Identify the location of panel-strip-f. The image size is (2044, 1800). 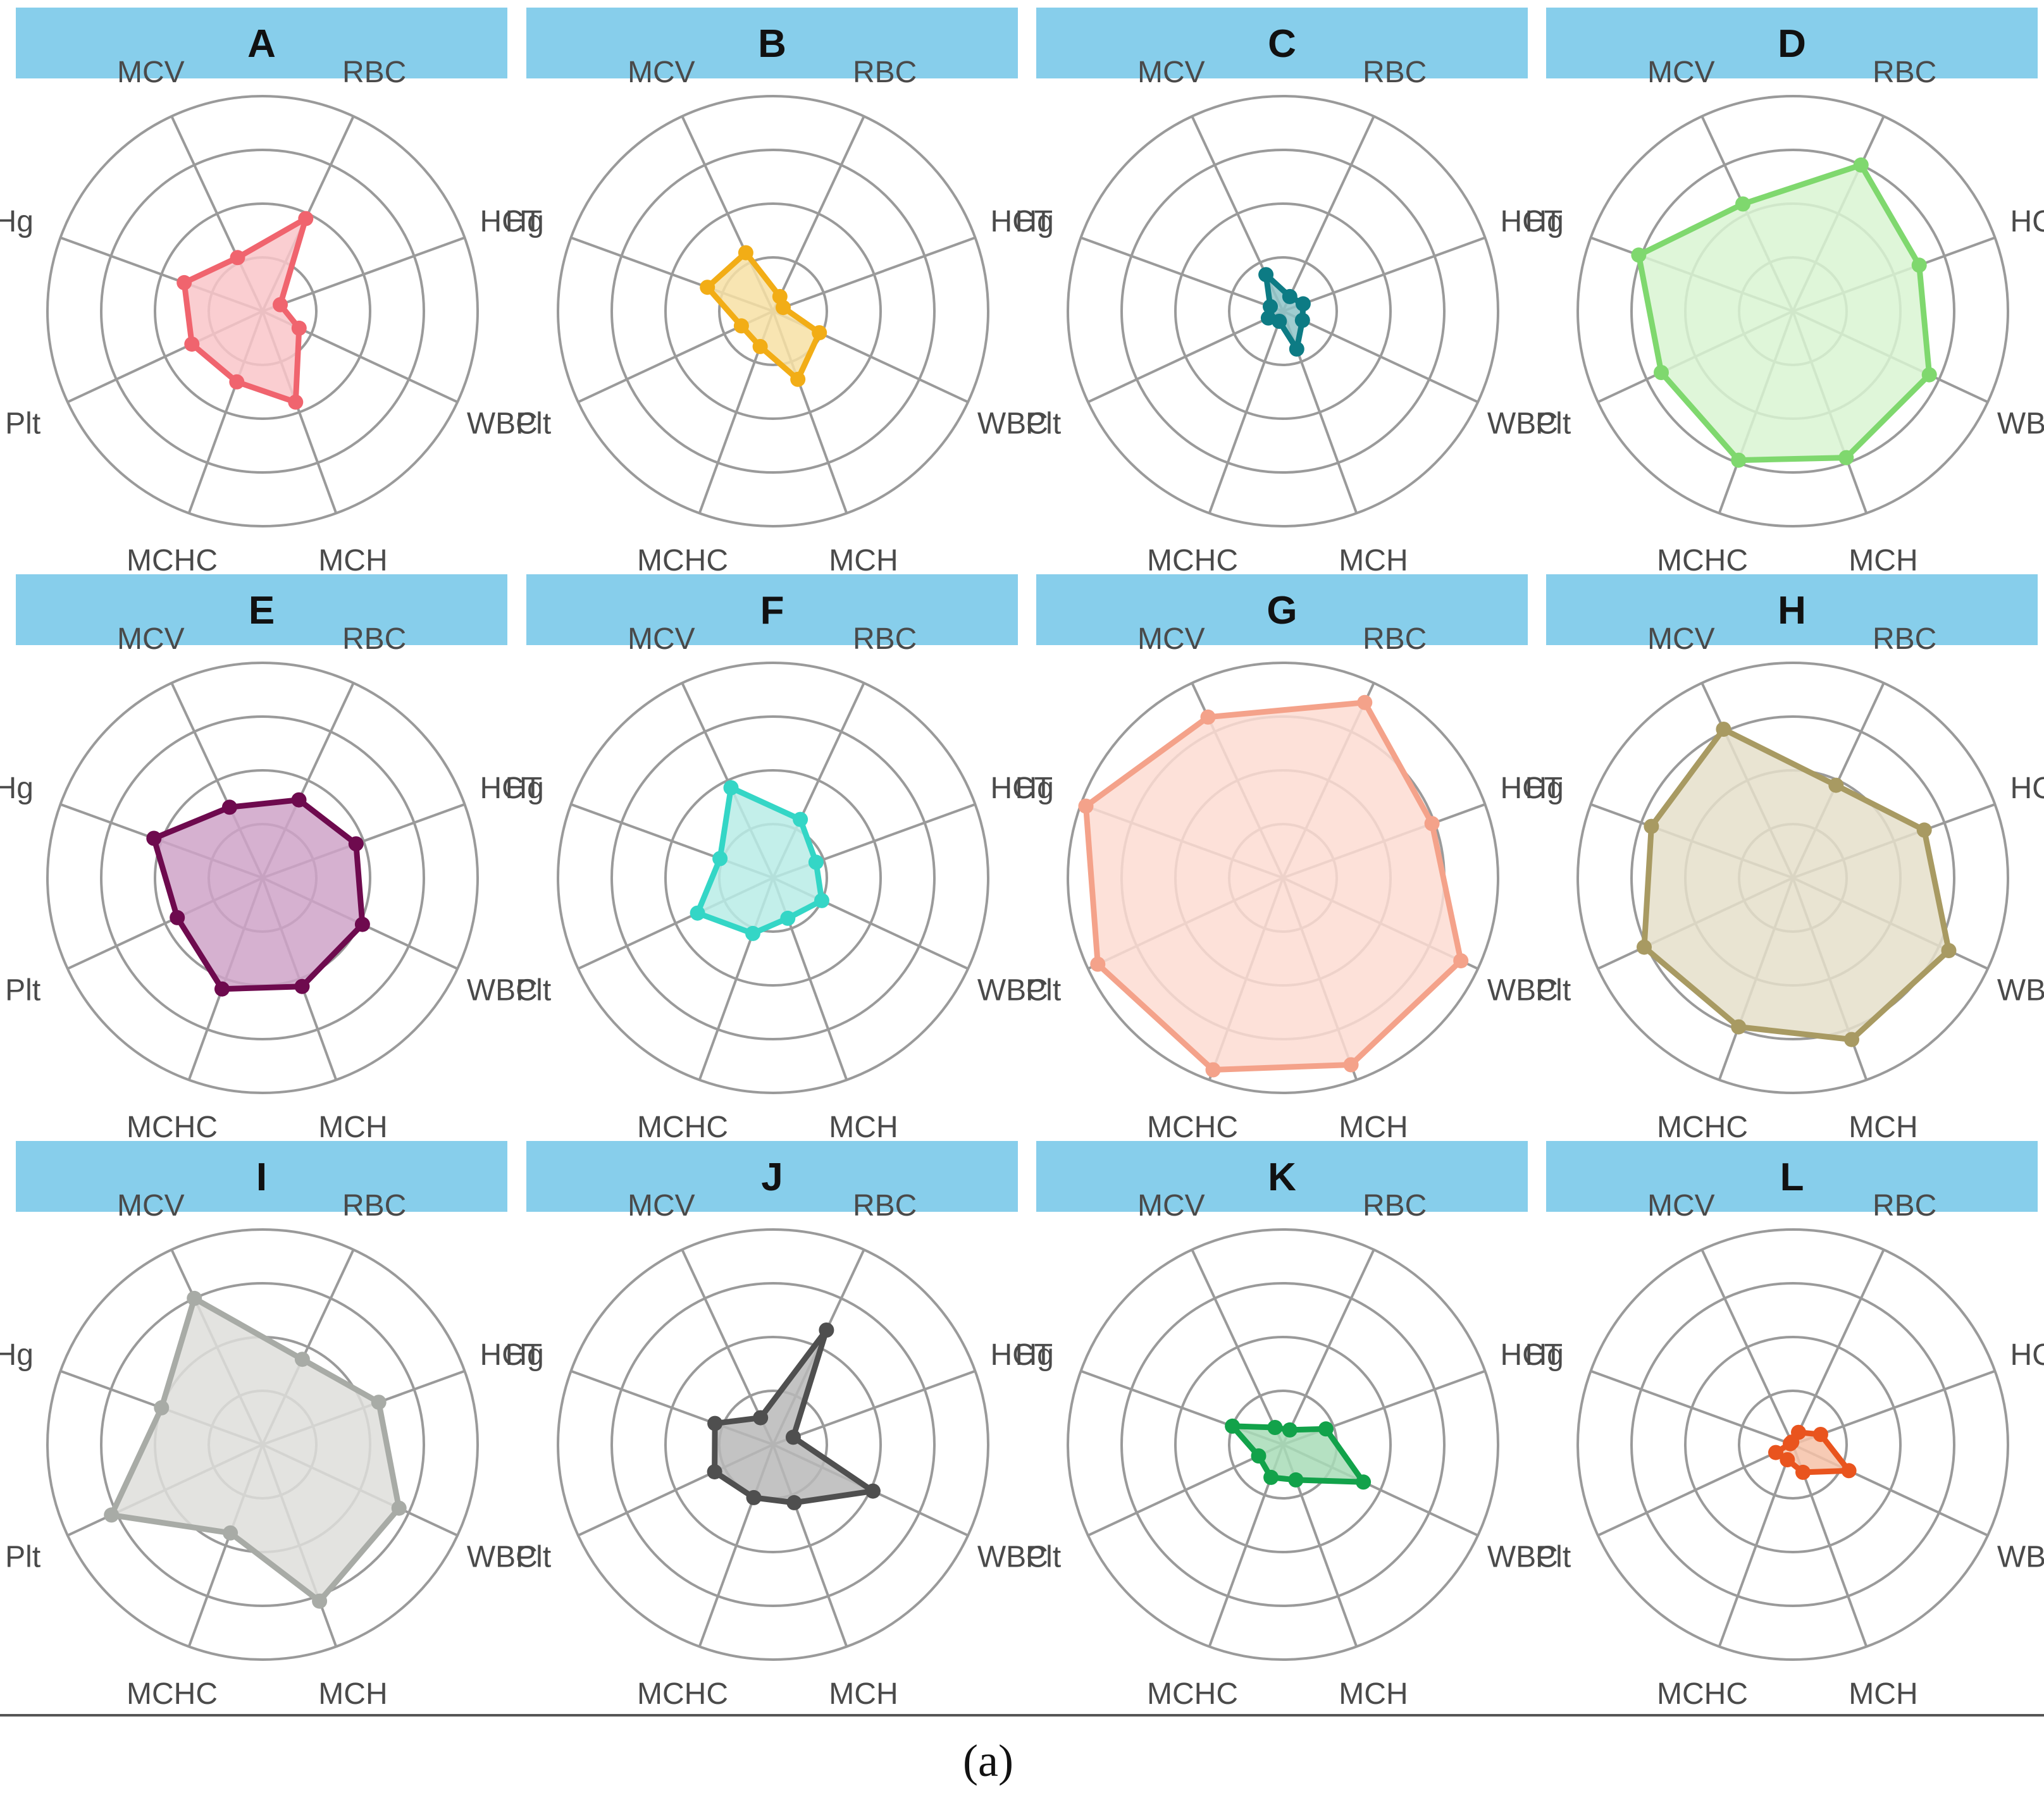
(772, 609).